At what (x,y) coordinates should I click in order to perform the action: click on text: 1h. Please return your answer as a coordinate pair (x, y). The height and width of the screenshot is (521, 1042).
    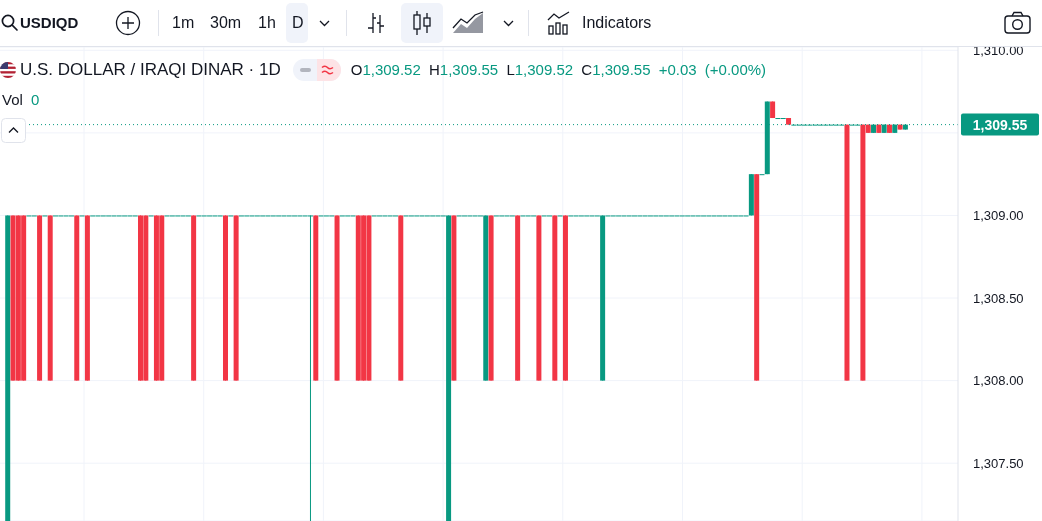
    Looking at the image, I should click on (267, 23).